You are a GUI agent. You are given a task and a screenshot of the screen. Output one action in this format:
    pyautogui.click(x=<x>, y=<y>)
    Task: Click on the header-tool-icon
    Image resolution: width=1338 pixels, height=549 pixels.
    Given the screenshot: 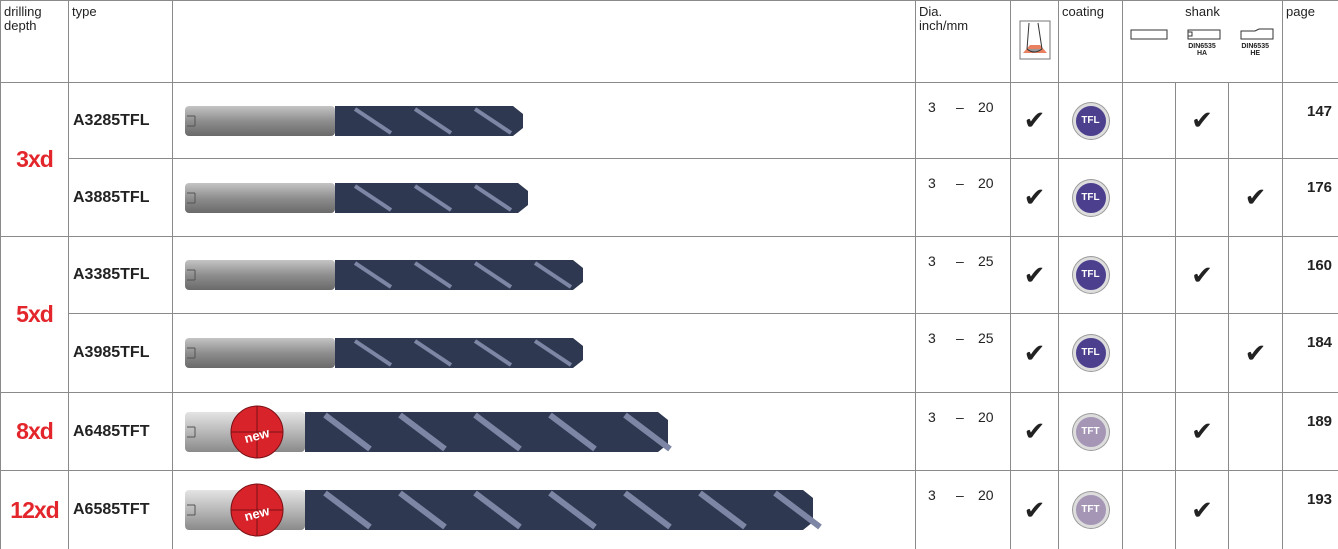 What is the action you would take?
    pyautogui.click(x=1034, y=41)
    